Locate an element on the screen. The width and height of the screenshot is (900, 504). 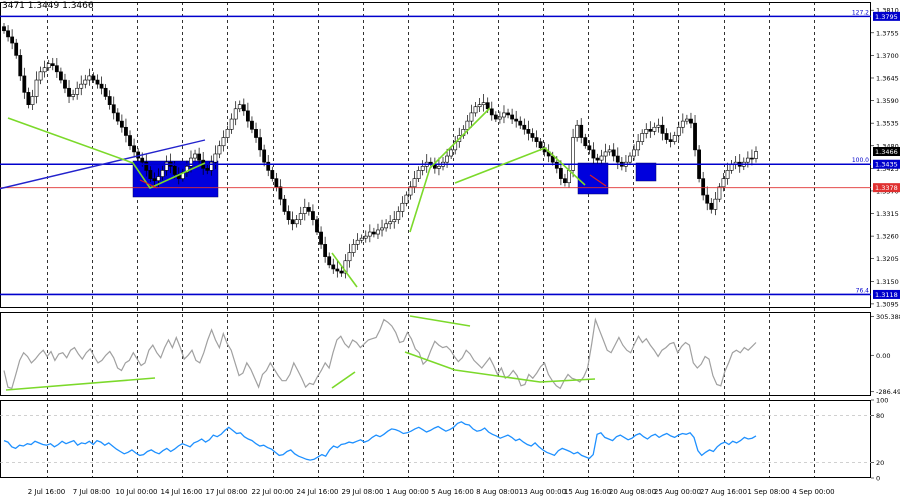
y-tick-label: 1.3480 is located at coordinates (887, 146).